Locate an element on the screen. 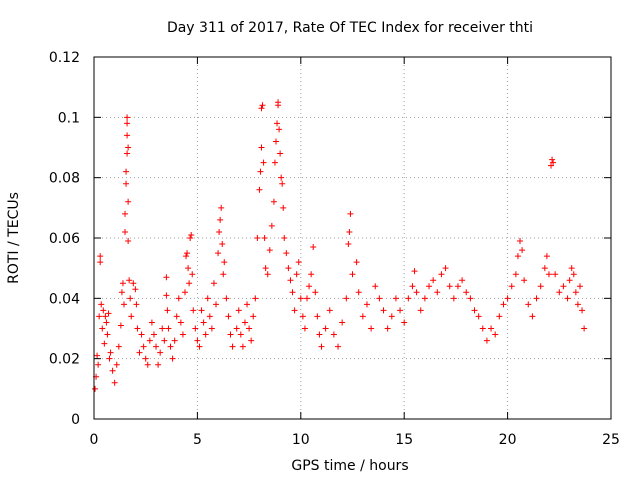  x-tick-label: 0 is located at coordinates (94, 440).